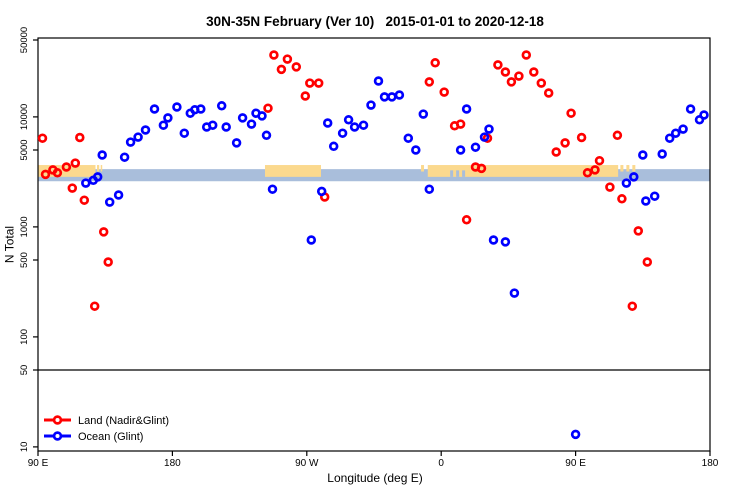  Describe the element at coordinates (24, 260) in the screenshot. I see `y-tick-label: 500` at that location.